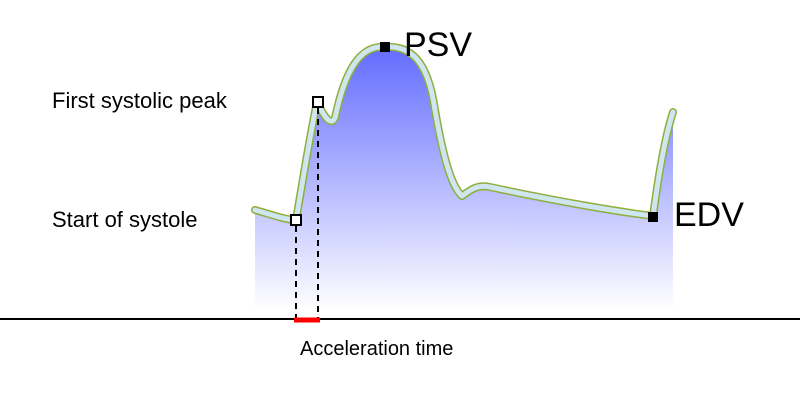 This screenshot has height=400, width=800. Describe the element at coordinates (318, 102) in the screenshot. I see `first-systolic-peak-marker` at that location.